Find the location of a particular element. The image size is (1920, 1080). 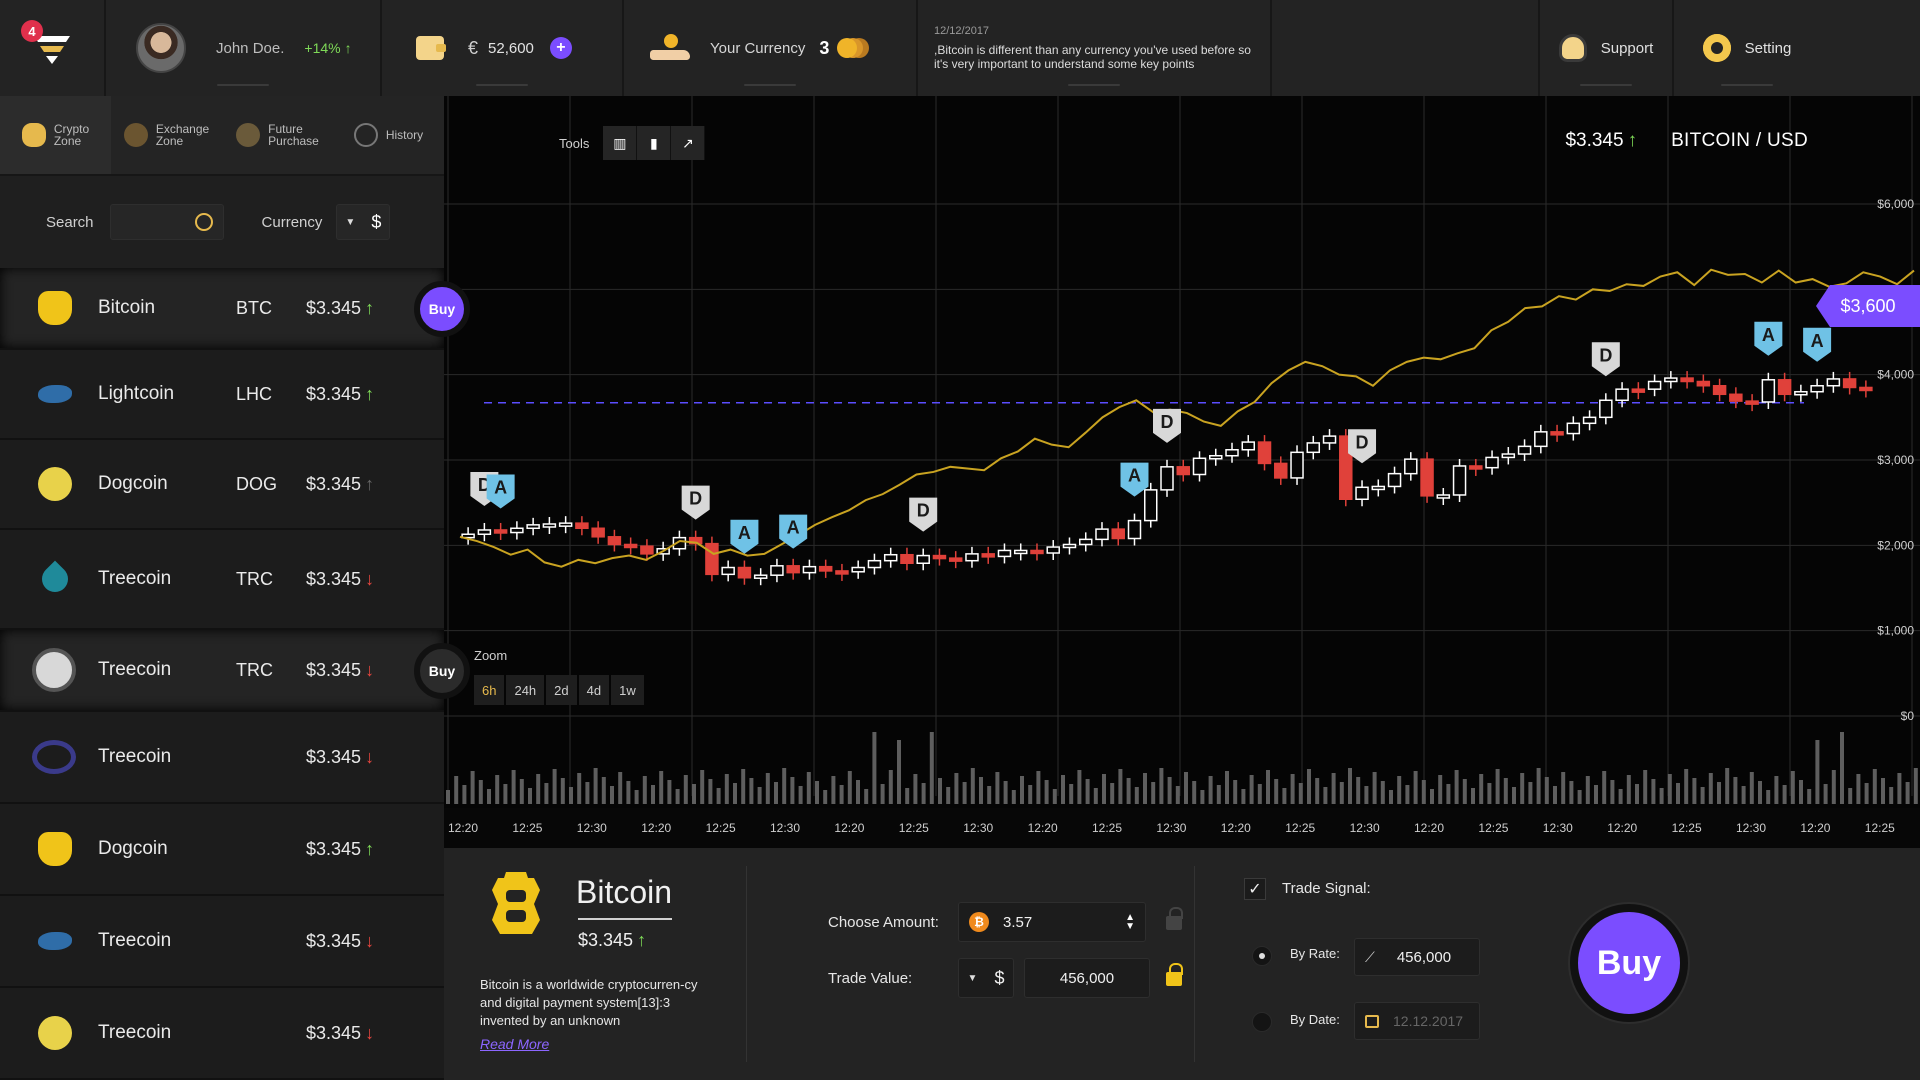

setting-button: Setting is located at coordinates (1747, 48).